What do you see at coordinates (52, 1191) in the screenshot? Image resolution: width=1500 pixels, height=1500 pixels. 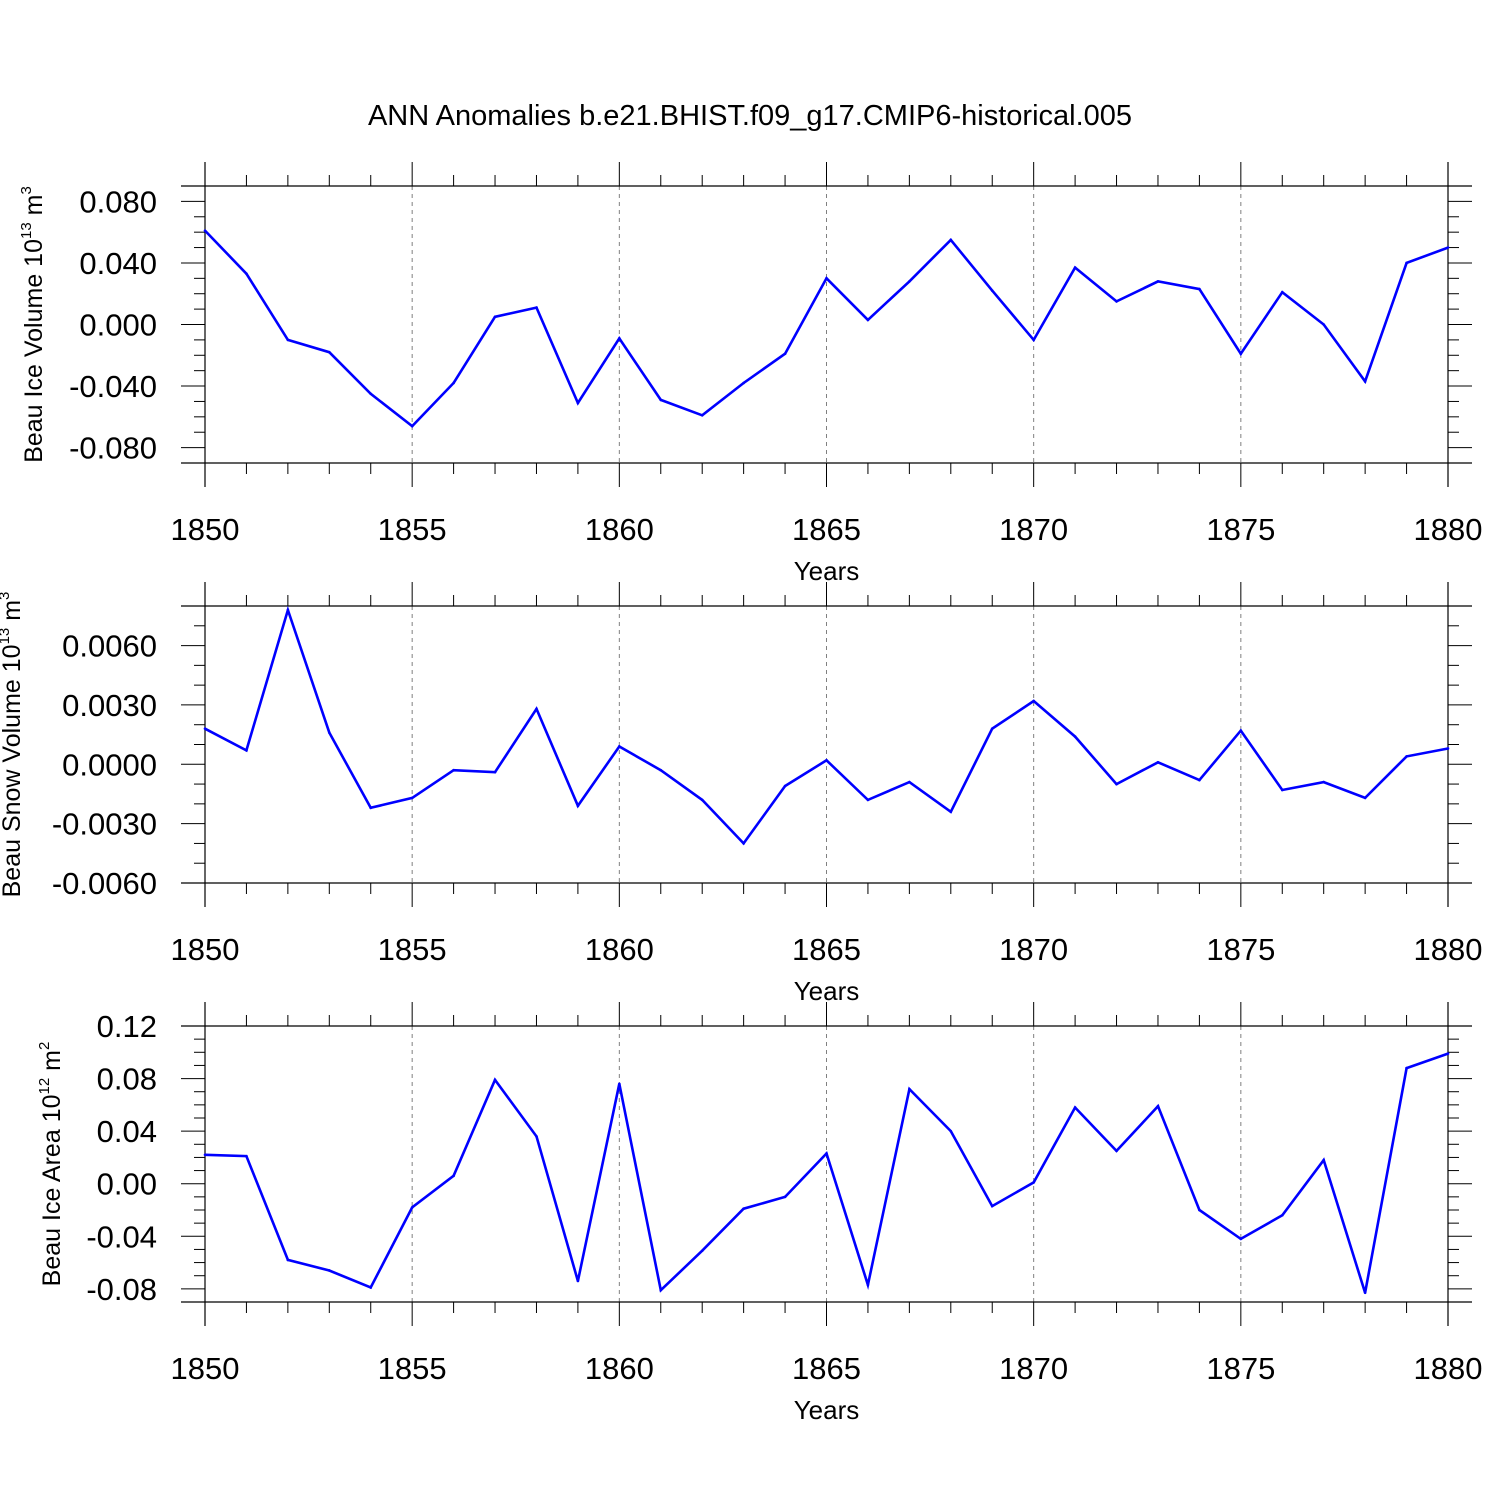 I see `y-axis-label-text: Beau Ice Area 10` at bounding box center [52, 1191].